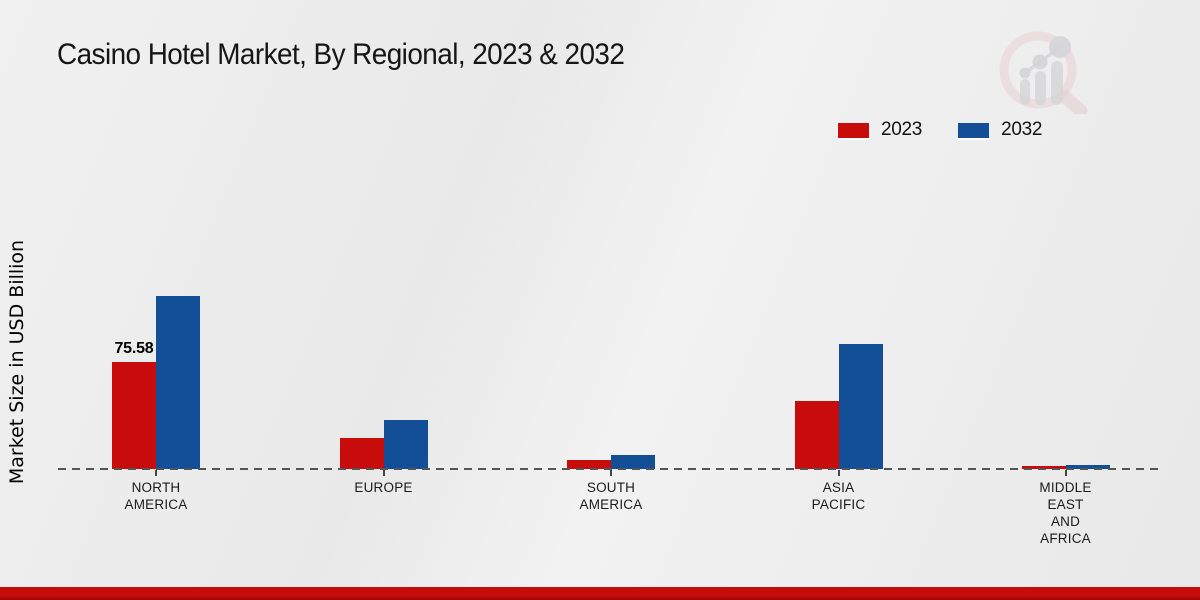 The image size is (1200, 600). I want to click on value-label-2023-north-america: 75.58, so click(134, 348).